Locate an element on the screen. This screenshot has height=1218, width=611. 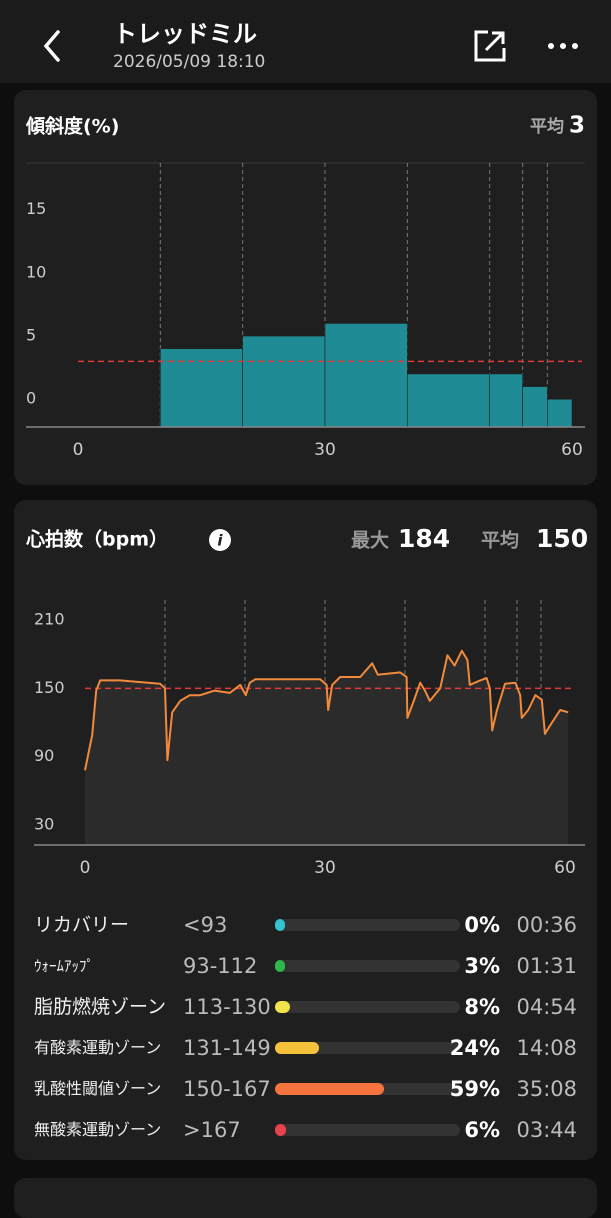
title: トレッドミル is located at coordinates (185, 34).